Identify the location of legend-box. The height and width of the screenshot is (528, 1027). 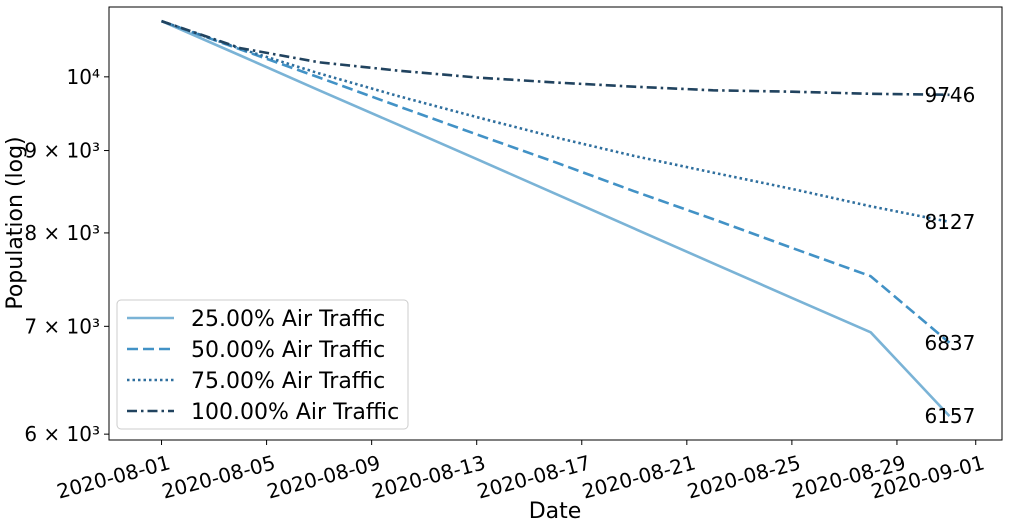
(262, 364).